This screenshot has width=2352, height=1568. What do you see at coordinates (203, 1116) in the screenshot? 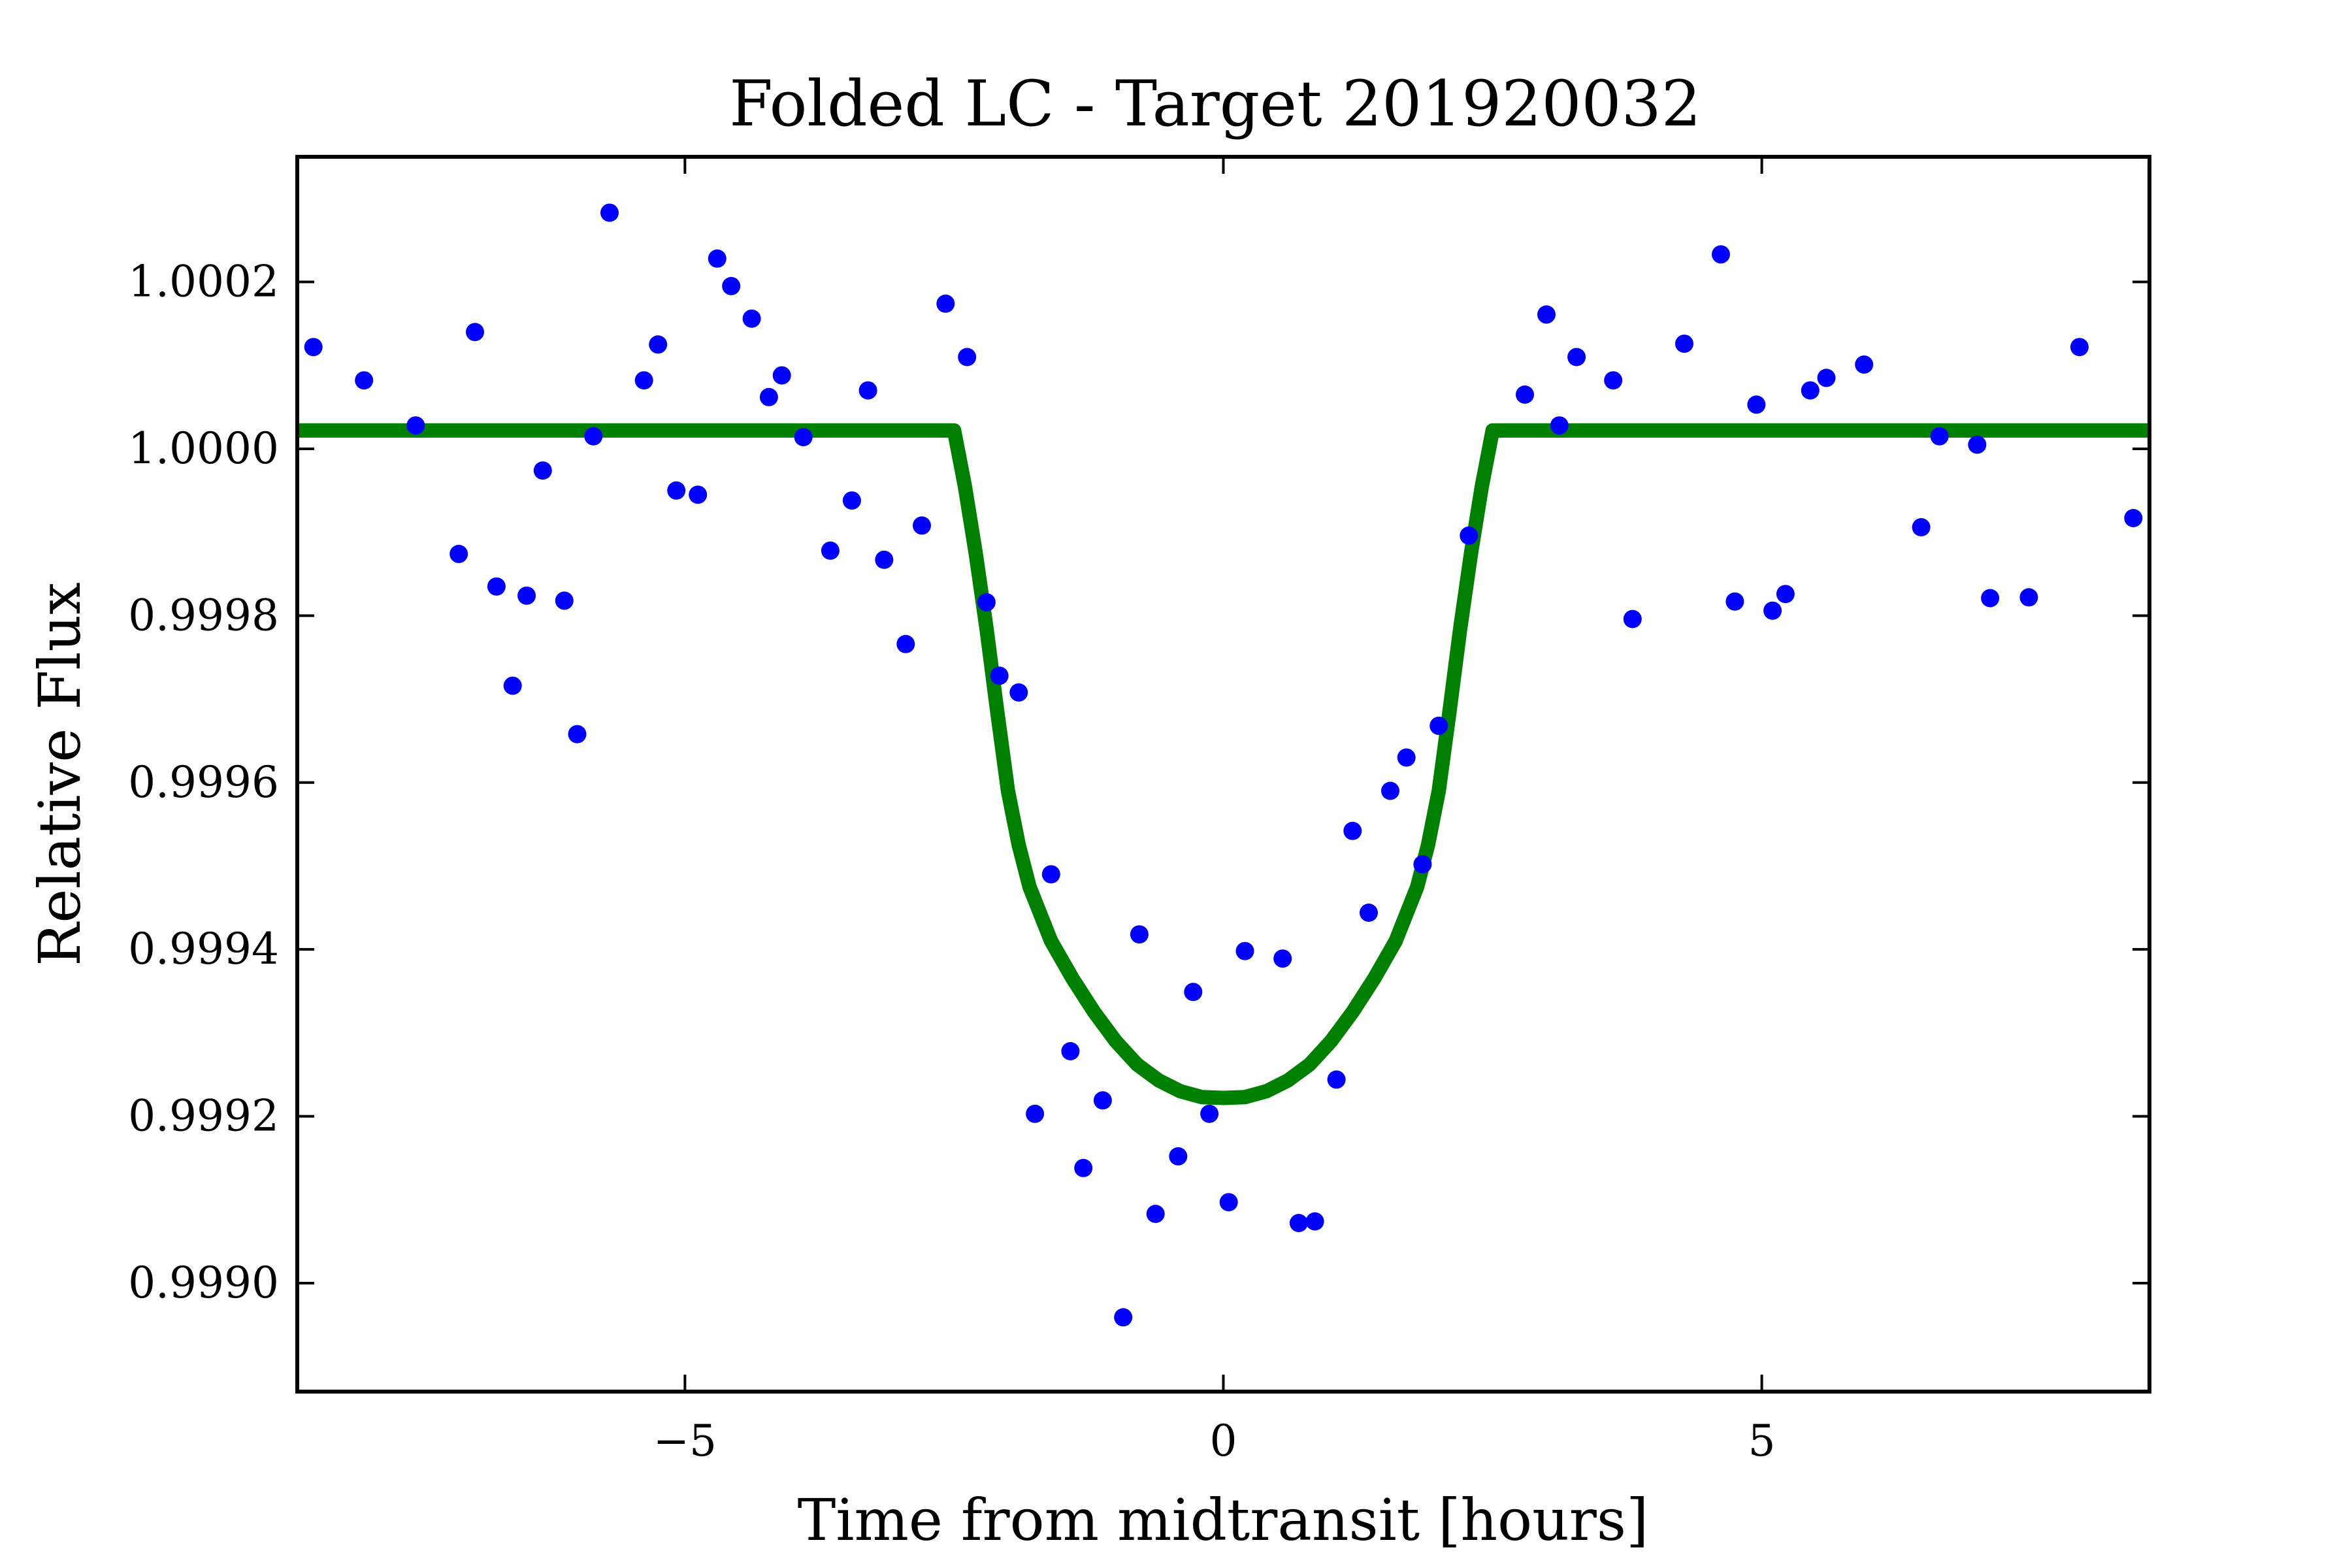
I see `y-tick-label: 0.9992` at bounding box center [203, 1116].